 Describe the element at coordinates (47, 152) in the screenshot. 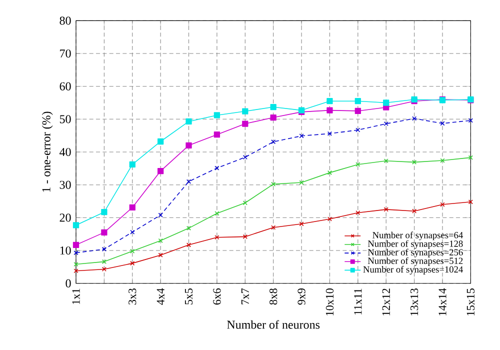

I see `y-axis-title: 1 - one-error (%)` at that location.